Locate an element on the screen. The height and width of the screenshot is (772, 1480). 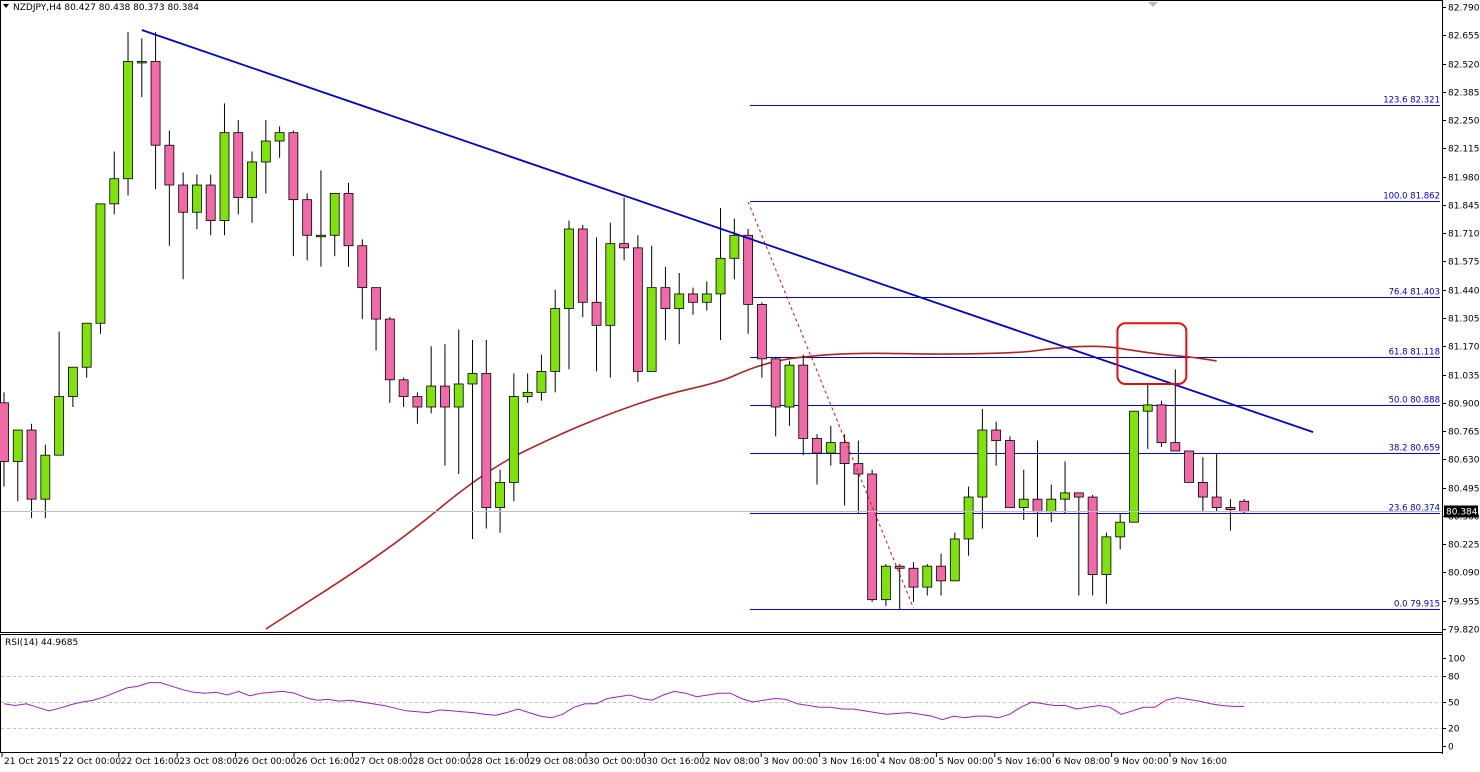
price-tick-label: 82.655 is located at coordinates (1464, 37).